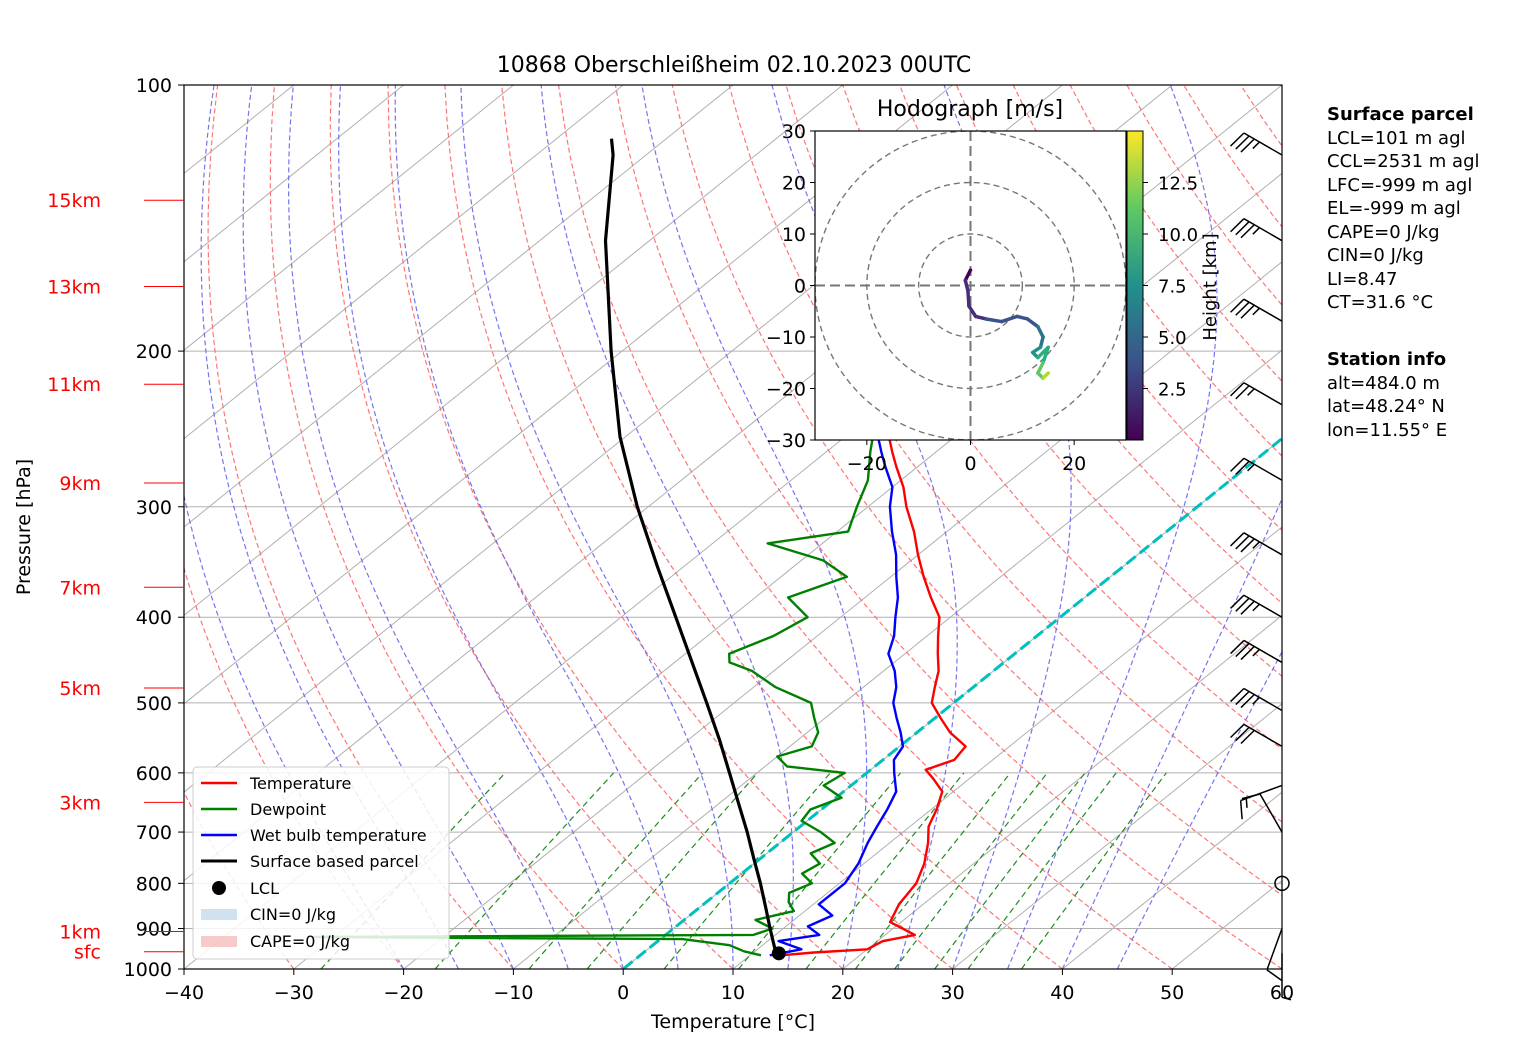  I want to click on temperature-tick-label: 40, so click(1062, 993).